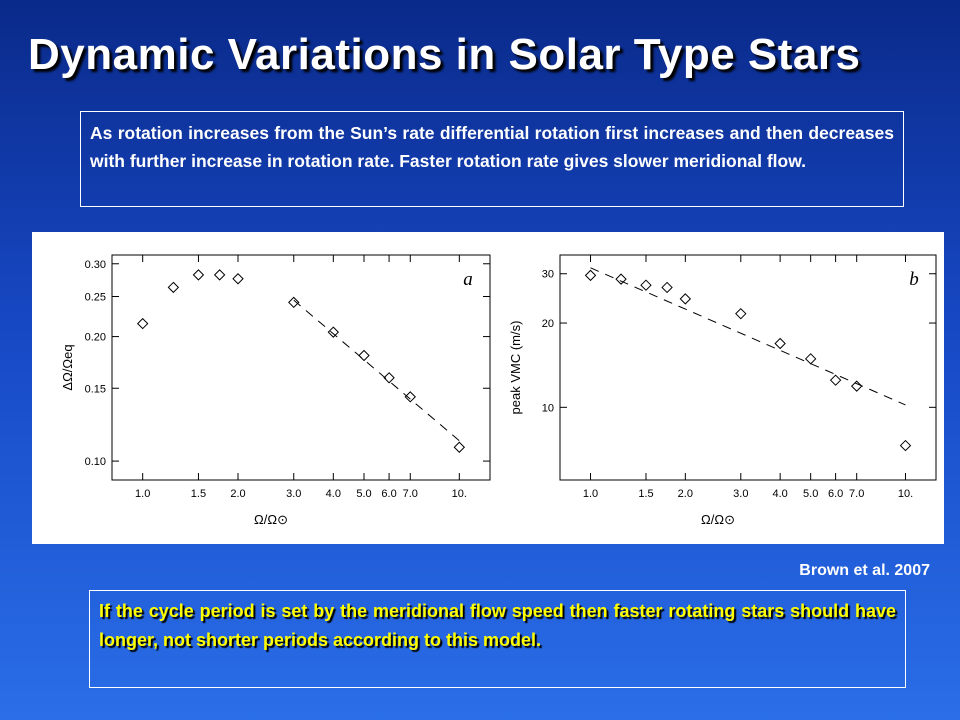 The image size is (960, 720). I want to click on y-tick-label: 0.25, so click(95, 298).